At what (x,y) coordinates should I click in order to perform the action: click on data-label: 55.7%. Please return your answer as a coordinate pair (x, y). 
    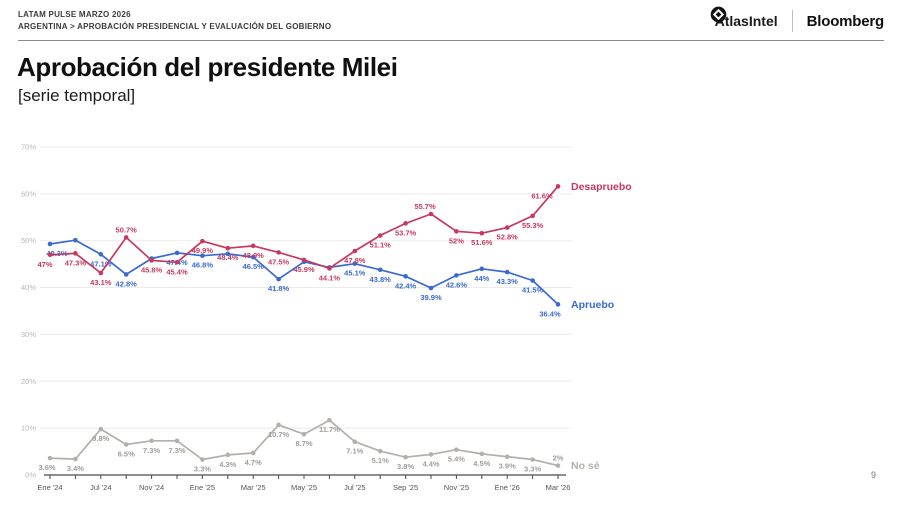
    Looking at the image, I should click on (425, 206).